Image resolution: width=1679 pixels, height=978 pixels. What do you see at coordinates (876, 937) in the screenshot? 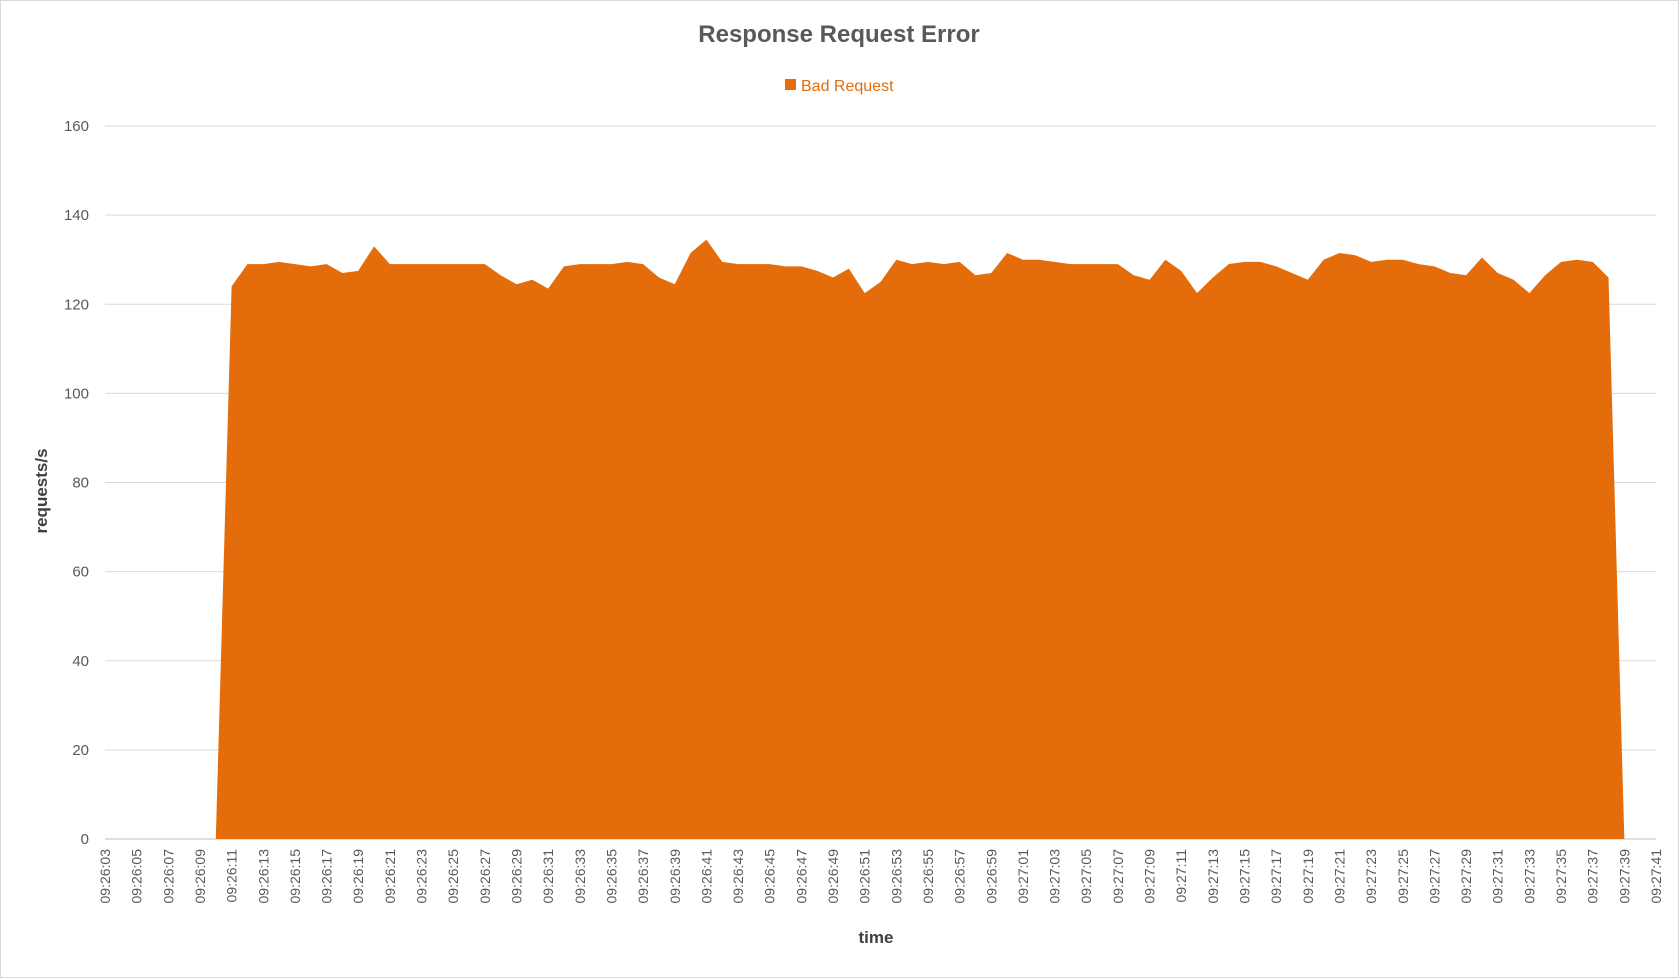
I see `x-axis-title: time` at bounding box center [876, 937].